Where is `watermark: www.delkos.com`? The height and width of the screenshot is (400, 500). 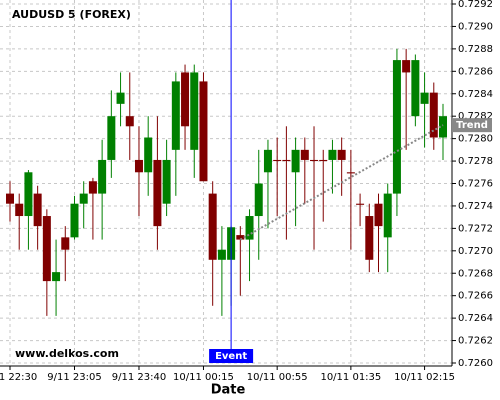
watermark: www.delkos.com is located at coordinates (67, 353).